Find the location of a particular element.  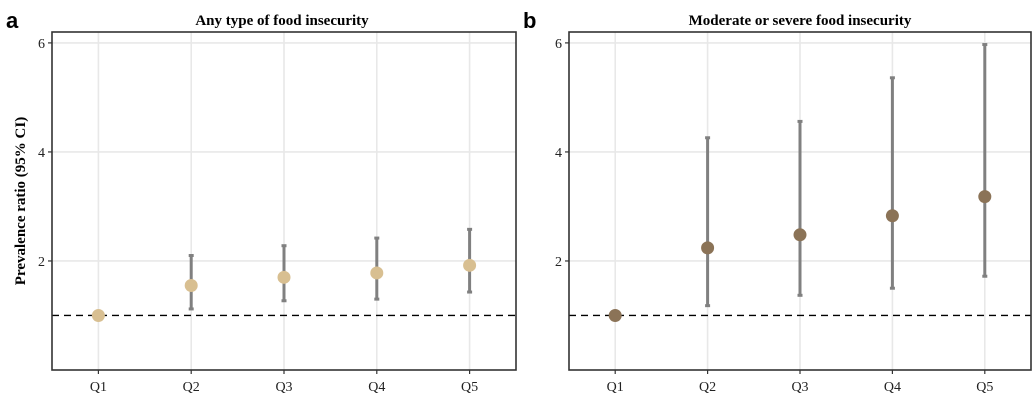

panel-b-ytick-label-2: 2 is located at coordinates (558, 262).